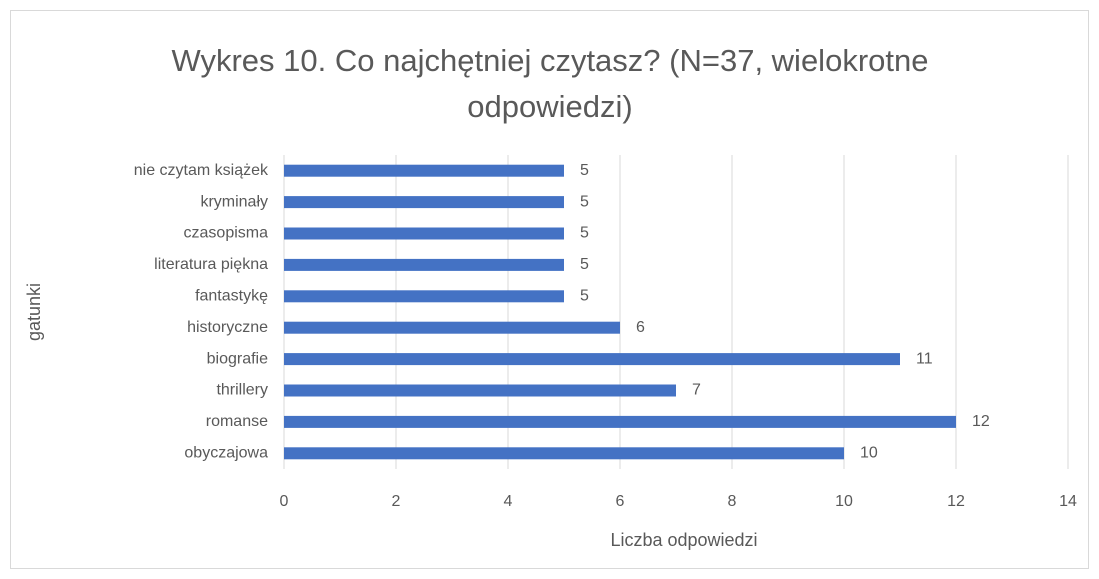  Describe the element at coordinates (620, 501) in the screenshot. I see `x-tick-label: 6` at that location.